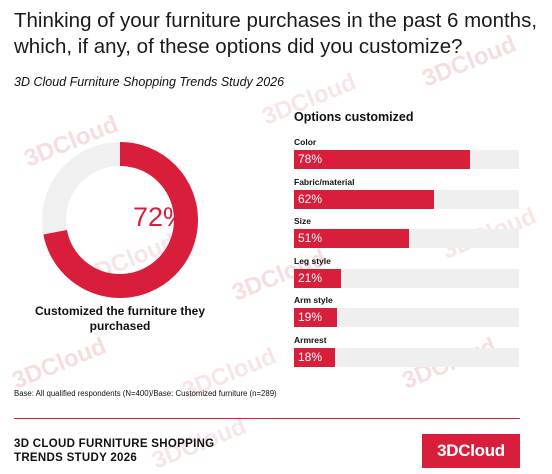 Image resolution: width=552 pixels, height=474 pixels. Describe the element at coordinates (119, 318) in the screenshot. I see `donut-caption: Customized the furniture they purchased` at that location.